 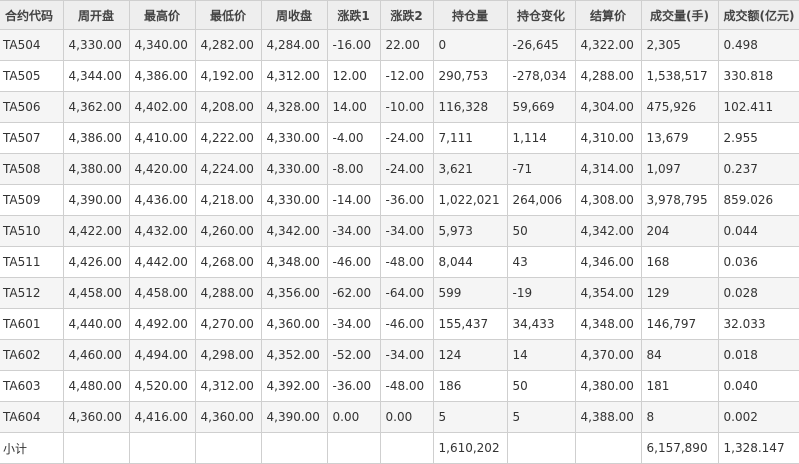 I want to click on table-cell: -64.00, so click(x=406, y=293).